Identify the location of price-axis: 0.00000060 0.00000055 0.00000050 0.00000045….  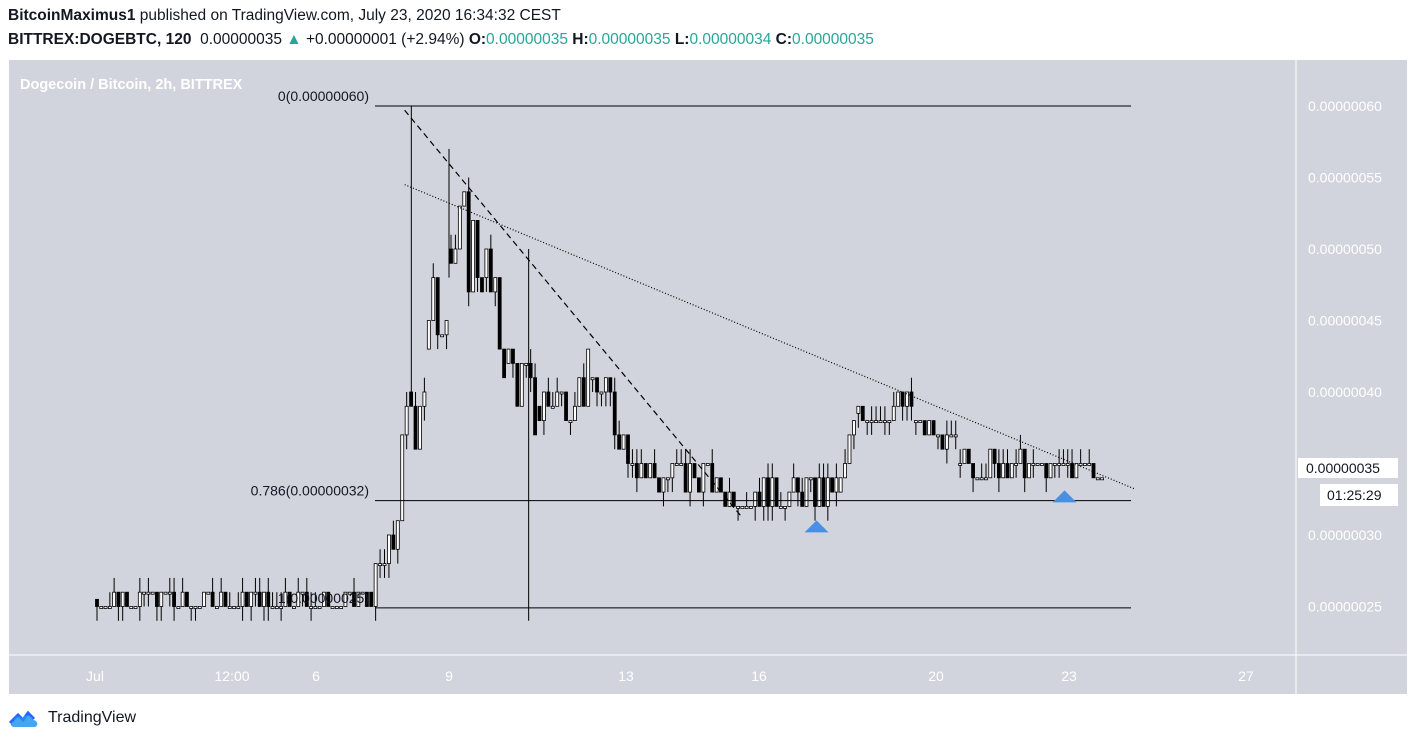
(1345, 356).